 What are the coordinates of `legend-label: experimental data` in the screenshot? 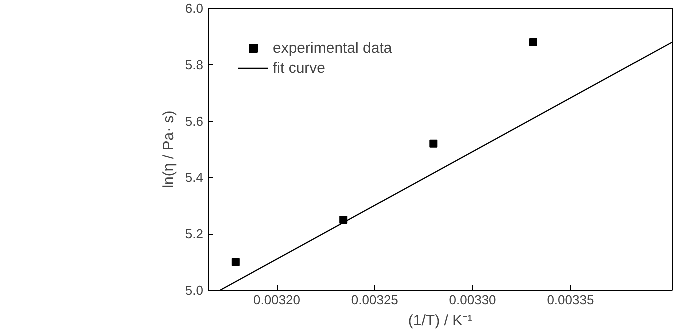 It's located at (332, 48).